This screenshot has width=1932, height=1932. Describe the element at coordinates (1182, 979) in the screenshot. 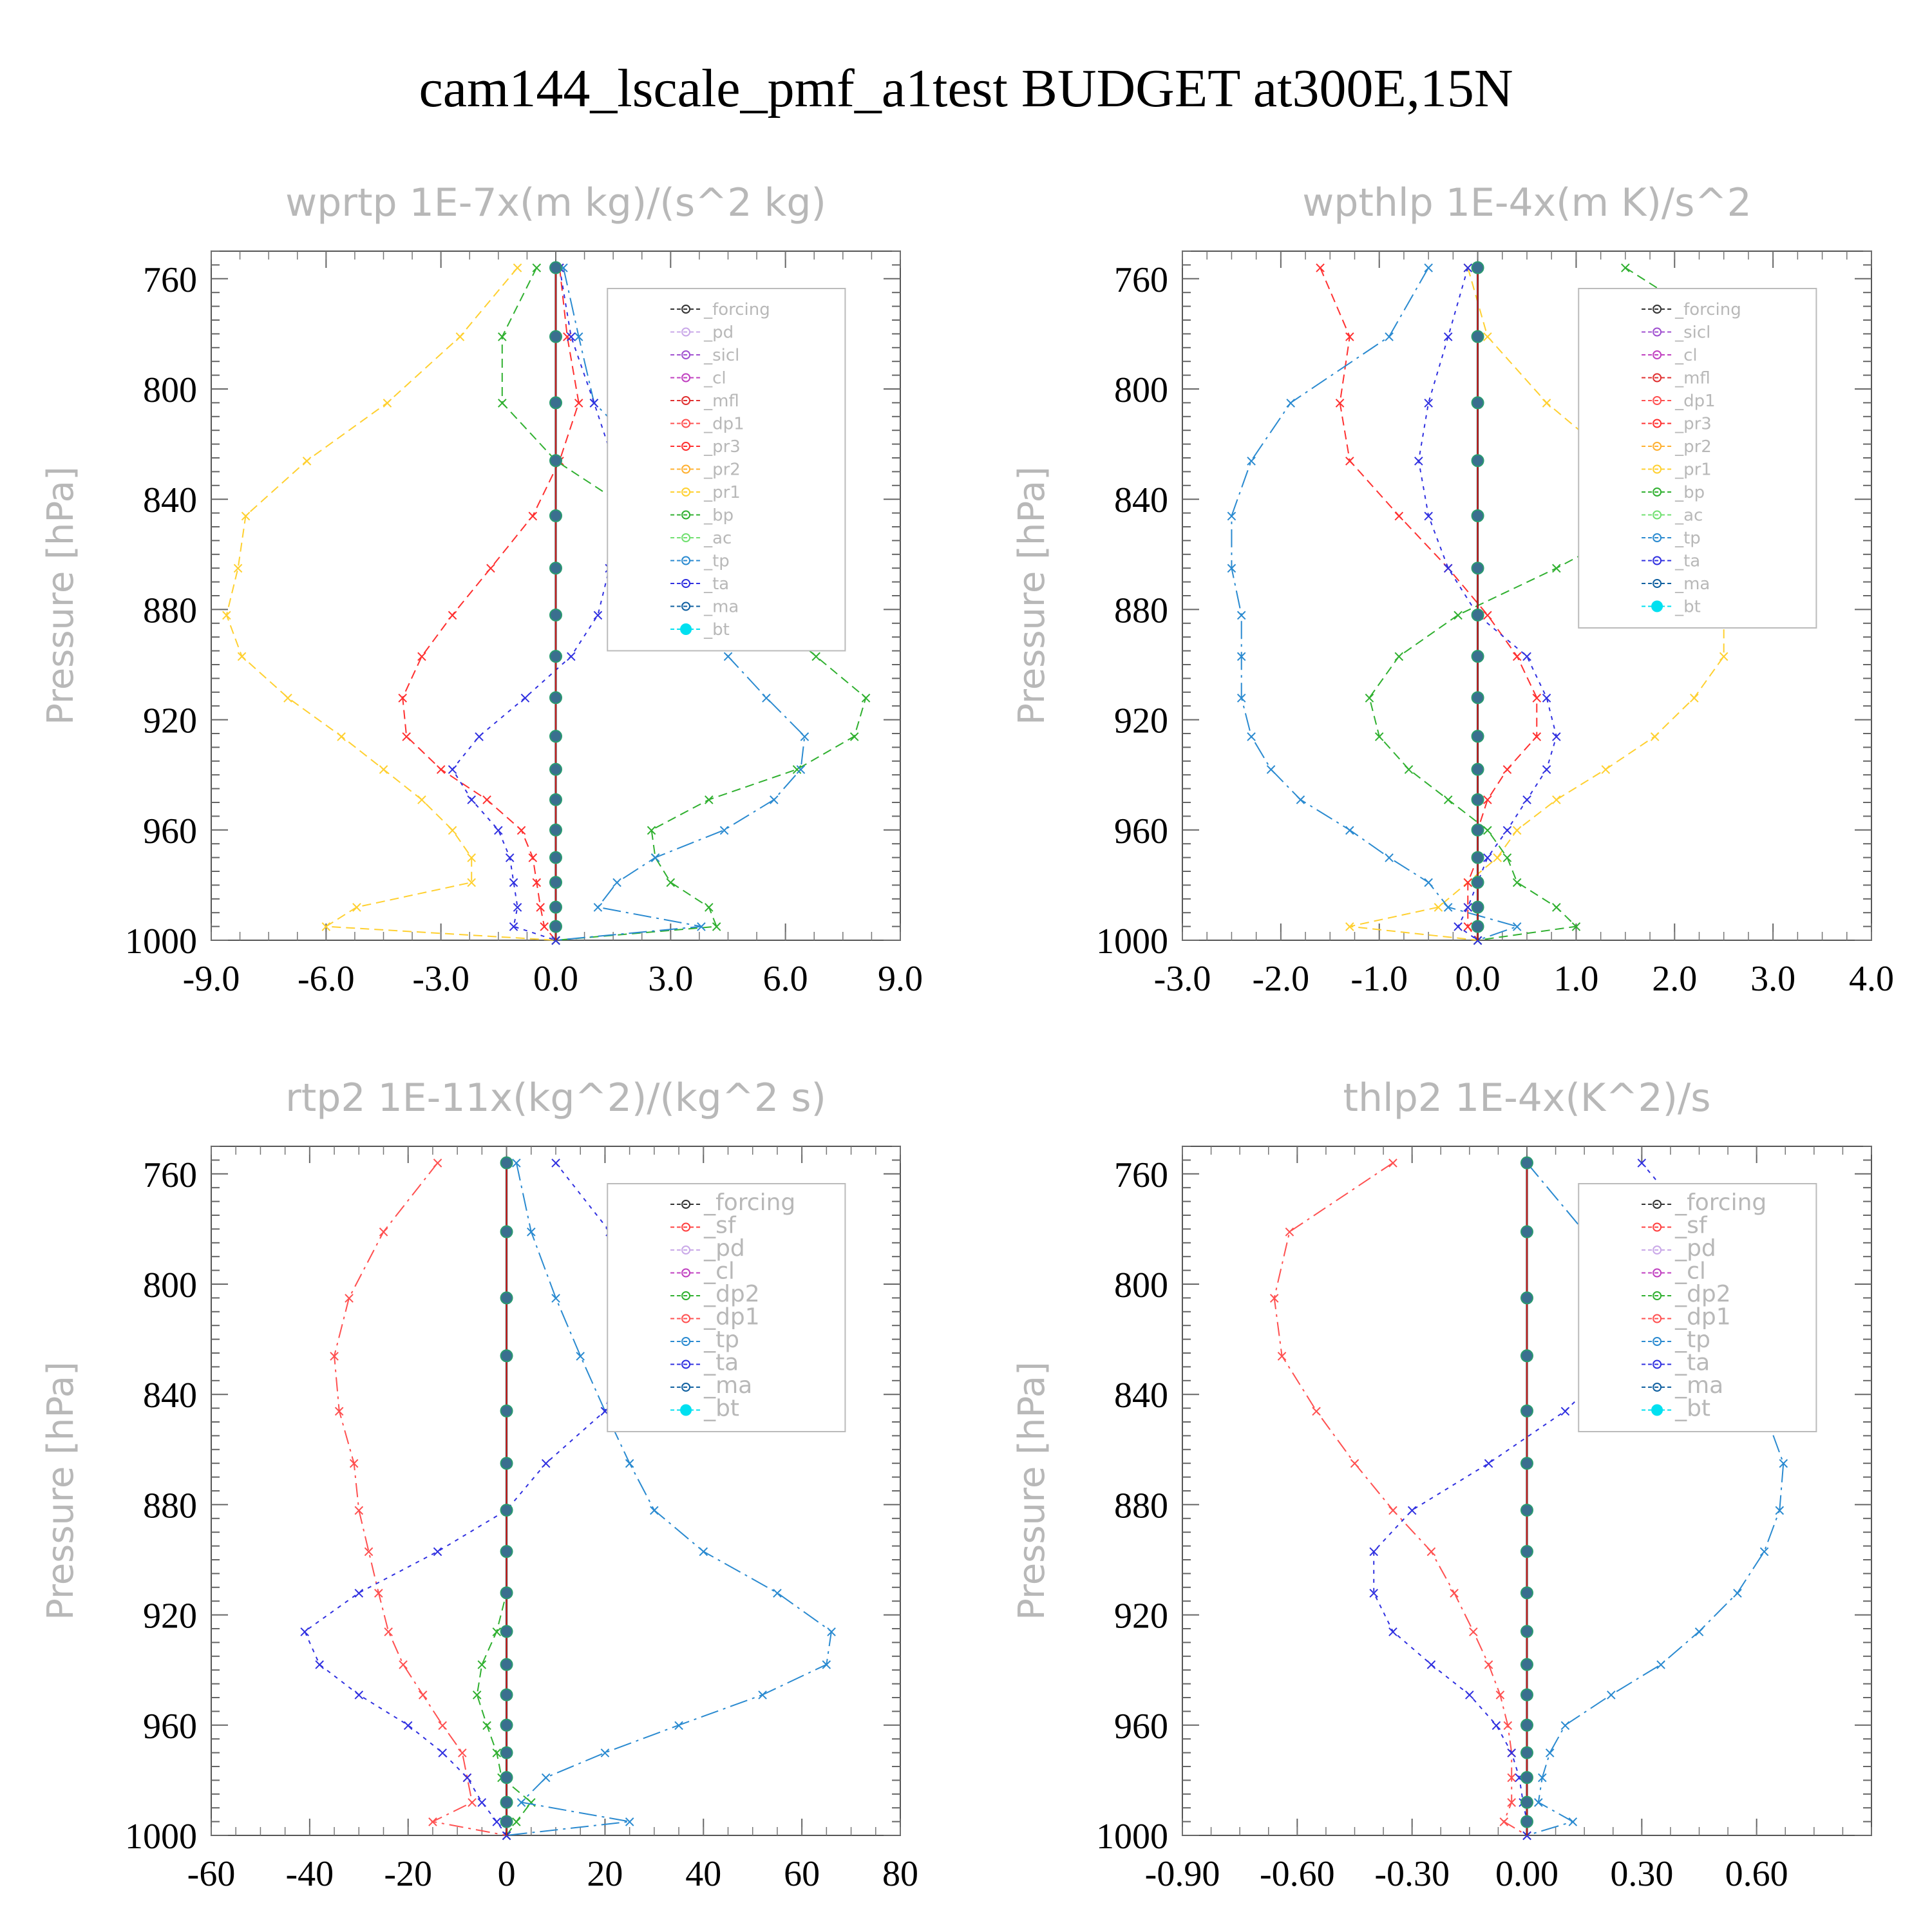

I see `x-tick-label: -3.0` at that location.